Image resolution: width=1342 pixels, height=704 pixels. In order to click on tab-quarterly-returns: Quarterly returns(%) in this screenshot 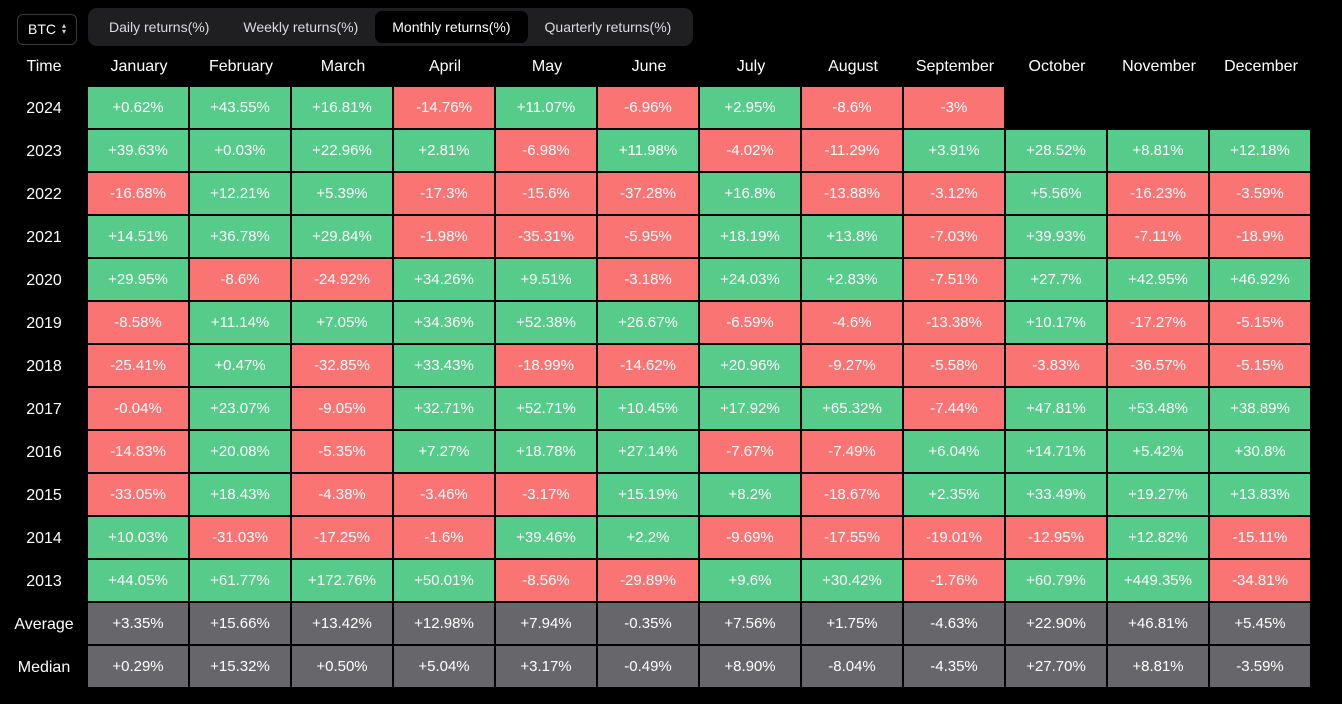, I will do `click(608, 27)`.